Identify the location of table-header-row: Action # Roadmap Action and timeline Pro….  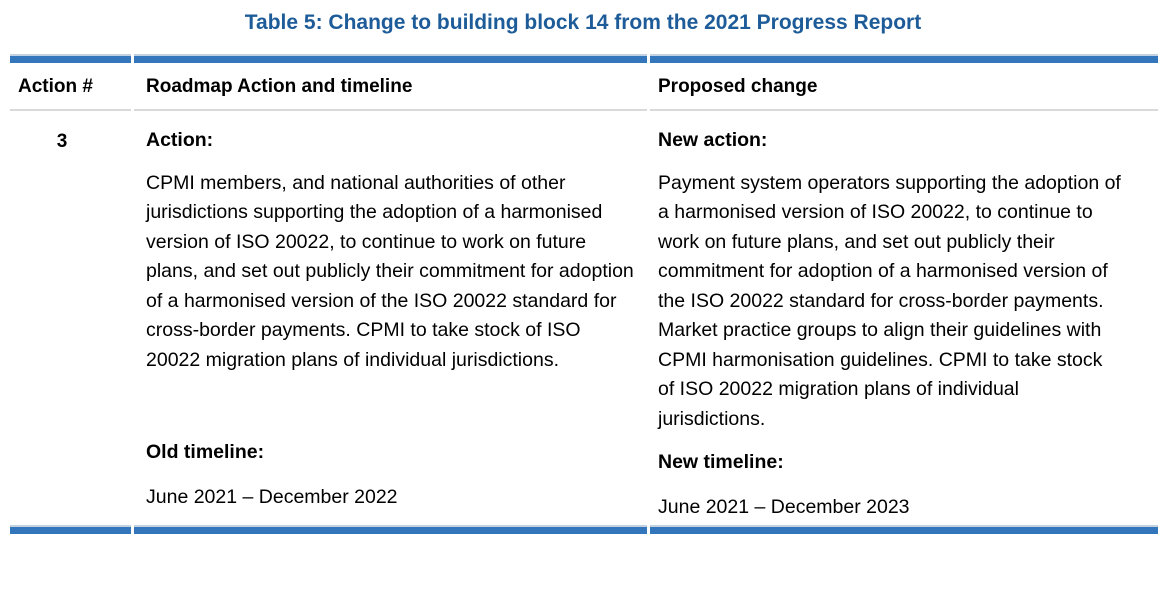
(584, 87).